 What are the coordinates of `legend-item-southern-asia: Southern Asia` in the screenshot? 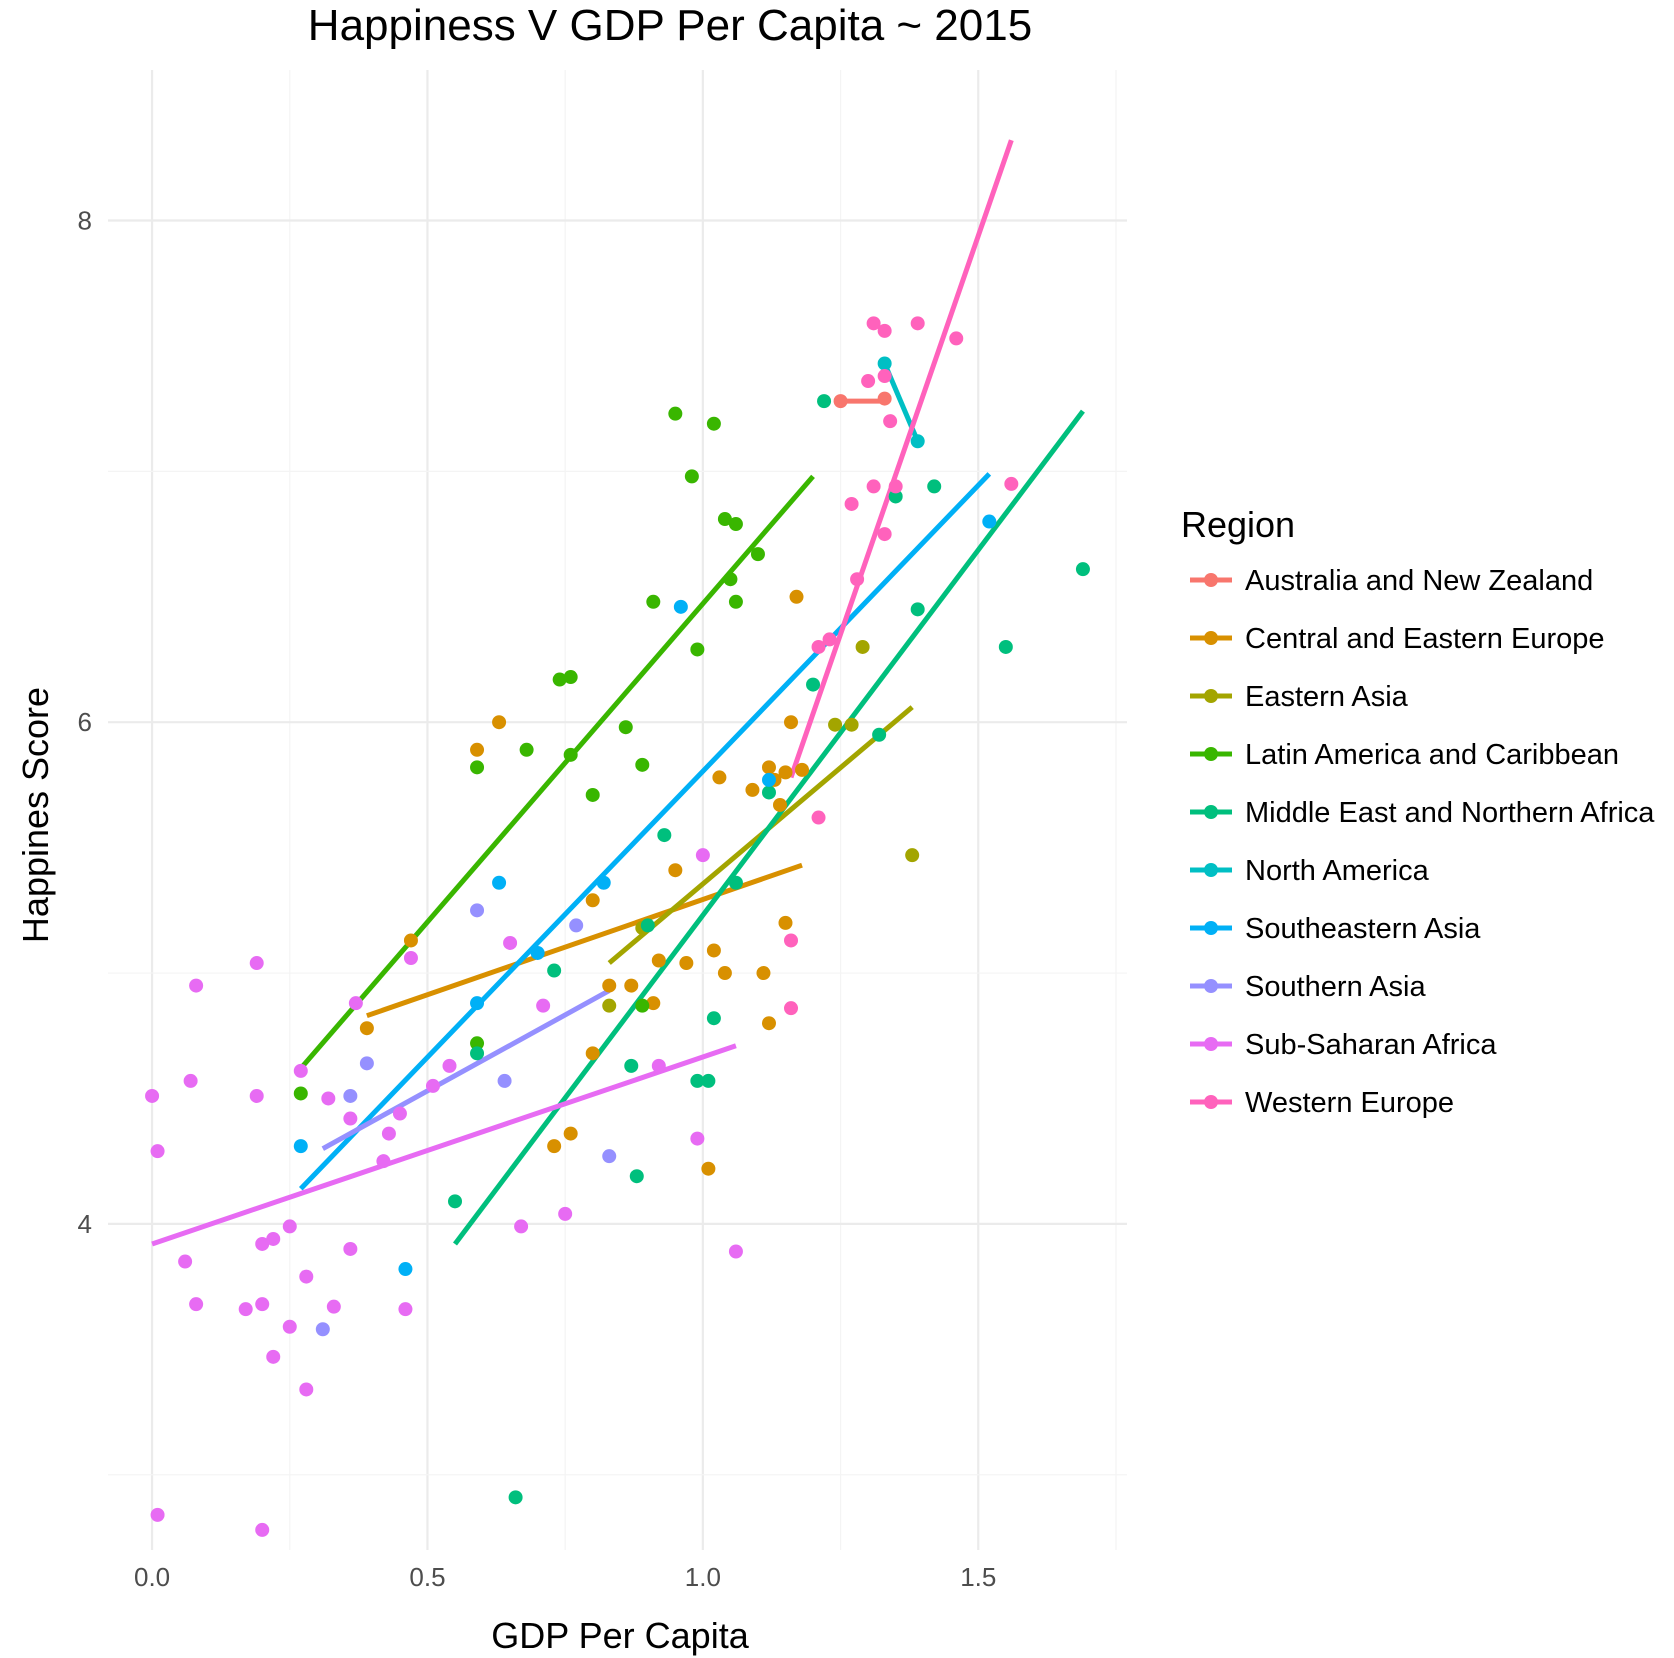 It's located at (1308, 987).